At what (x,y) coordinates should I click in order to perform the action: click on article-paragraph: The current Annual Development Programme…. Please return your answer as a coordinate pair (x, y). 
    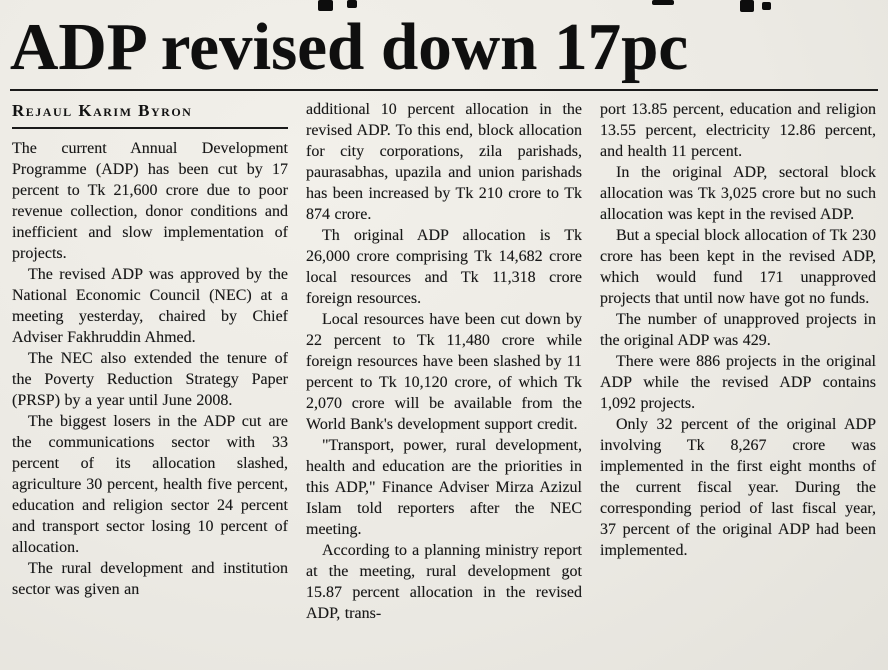
    Looking at the image, I should click on (150, 200).